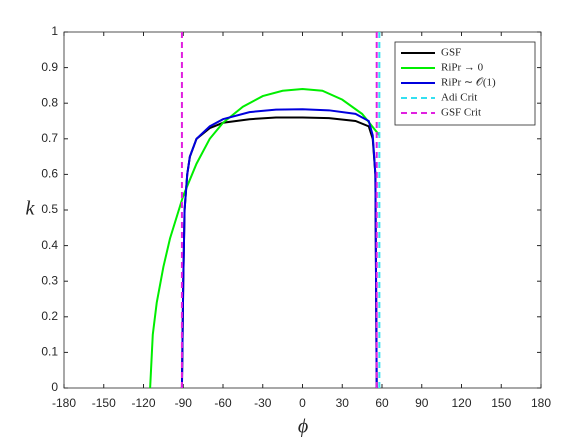 Image resolution: width=586 pixels, height=440 pixels. What do you see at coordinates (303, 427) in the screenshot?
I see `x-axis-label: ϕ` at bounding box center [303, 427].